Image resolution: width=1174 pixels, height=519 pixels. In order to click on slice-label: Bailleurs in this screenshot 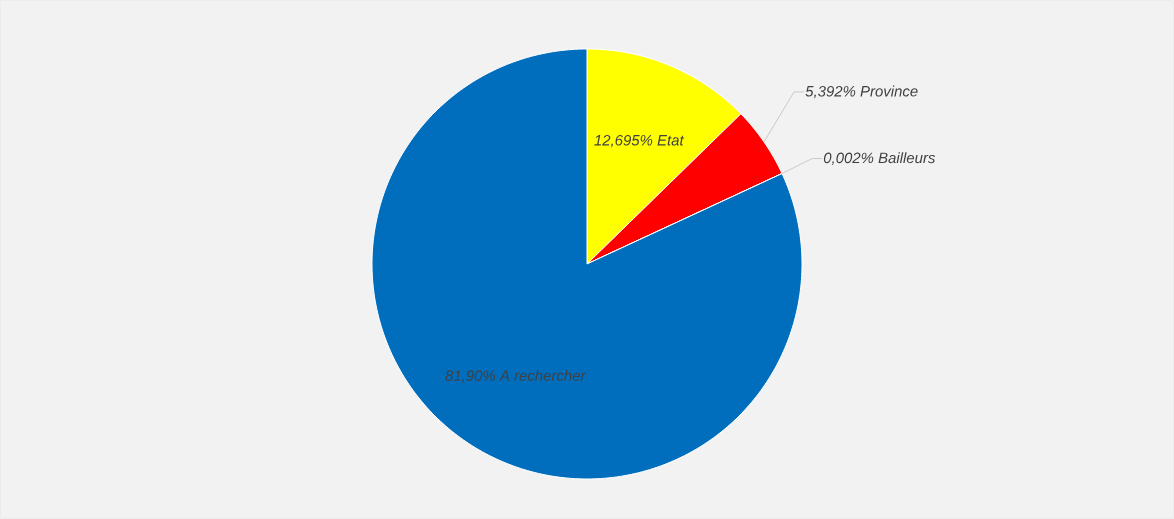, I will do `click(907, 158)`.